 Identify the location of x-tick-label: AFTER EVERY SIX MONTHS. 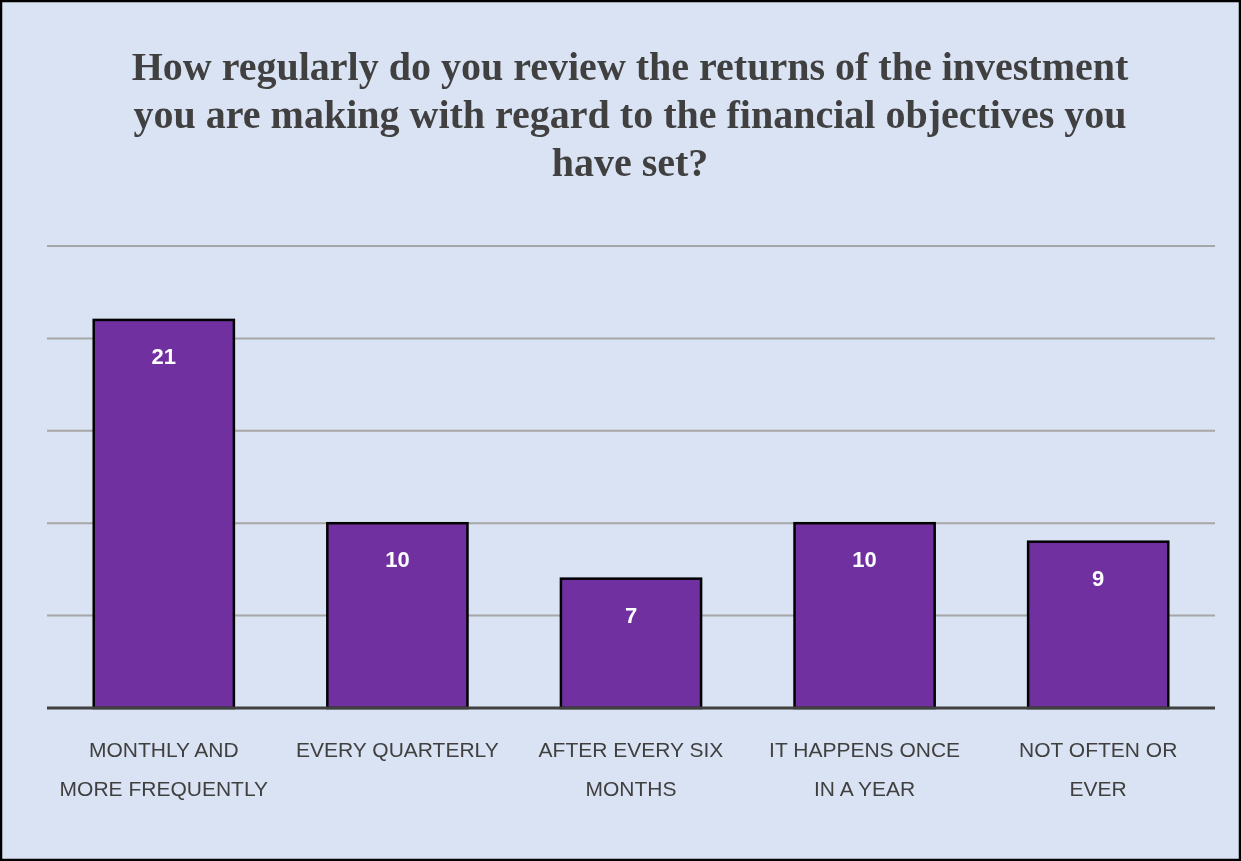
(631, 769).